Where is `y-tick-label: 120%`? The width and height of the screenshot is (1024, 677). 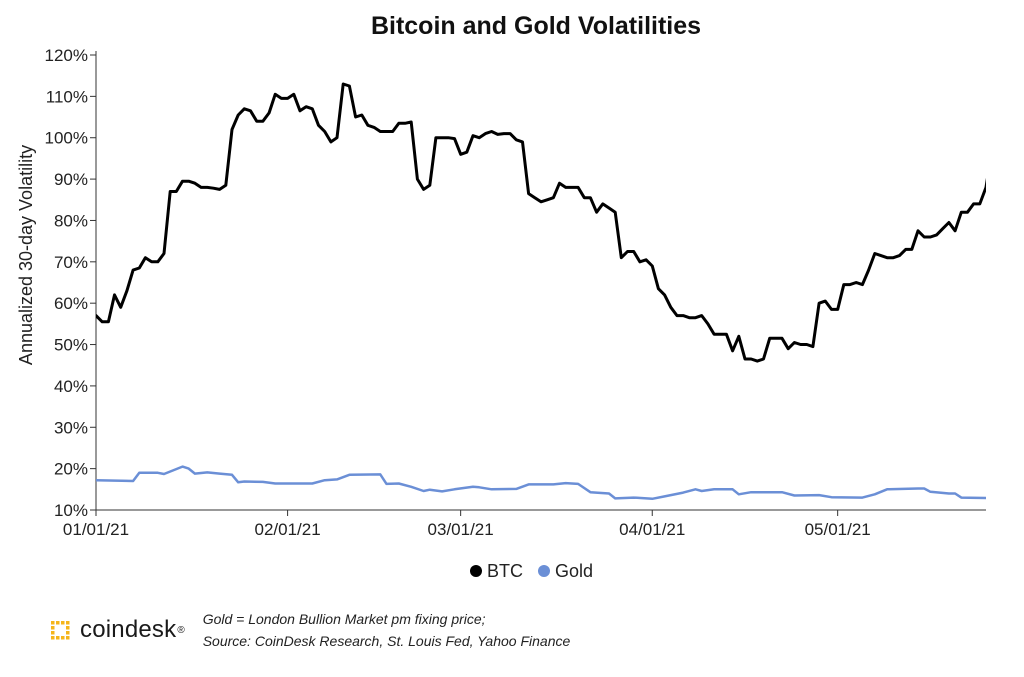 y-tick-label: 120% is located at coordinates (66, 55).